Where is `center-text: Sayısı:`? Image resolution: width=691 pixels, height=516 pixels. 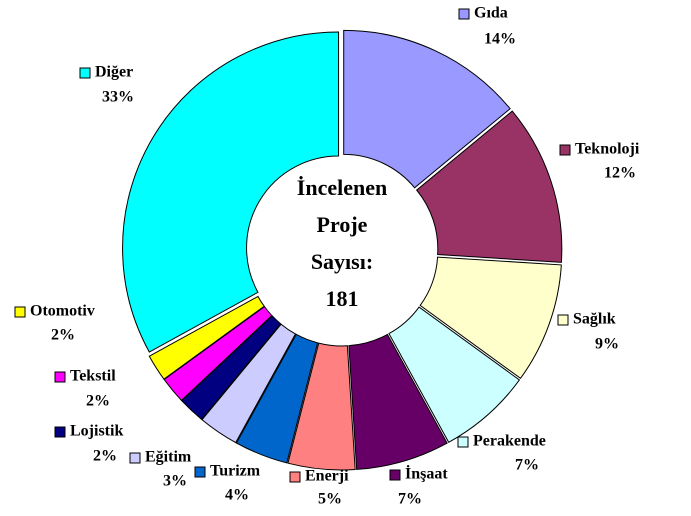 center-text: Sayısı: is located at coordinates (342, 261).